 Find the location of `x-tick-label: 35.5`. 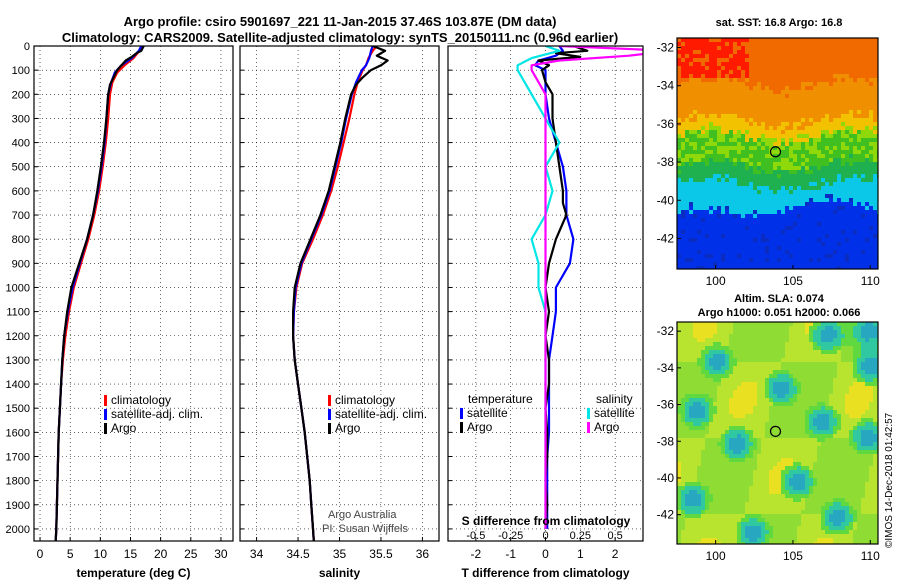

x-tick-label: 35.5 is located at coordinates (381, 554).